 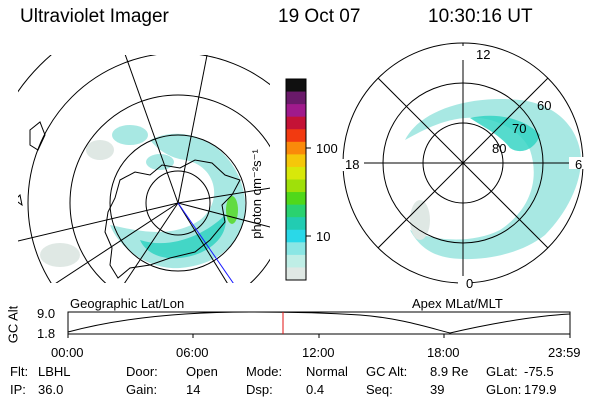 What do you see at coordinates (327, 371) in the screenshot?
I see `status-value: Normal` at bounding box center [327, 371].